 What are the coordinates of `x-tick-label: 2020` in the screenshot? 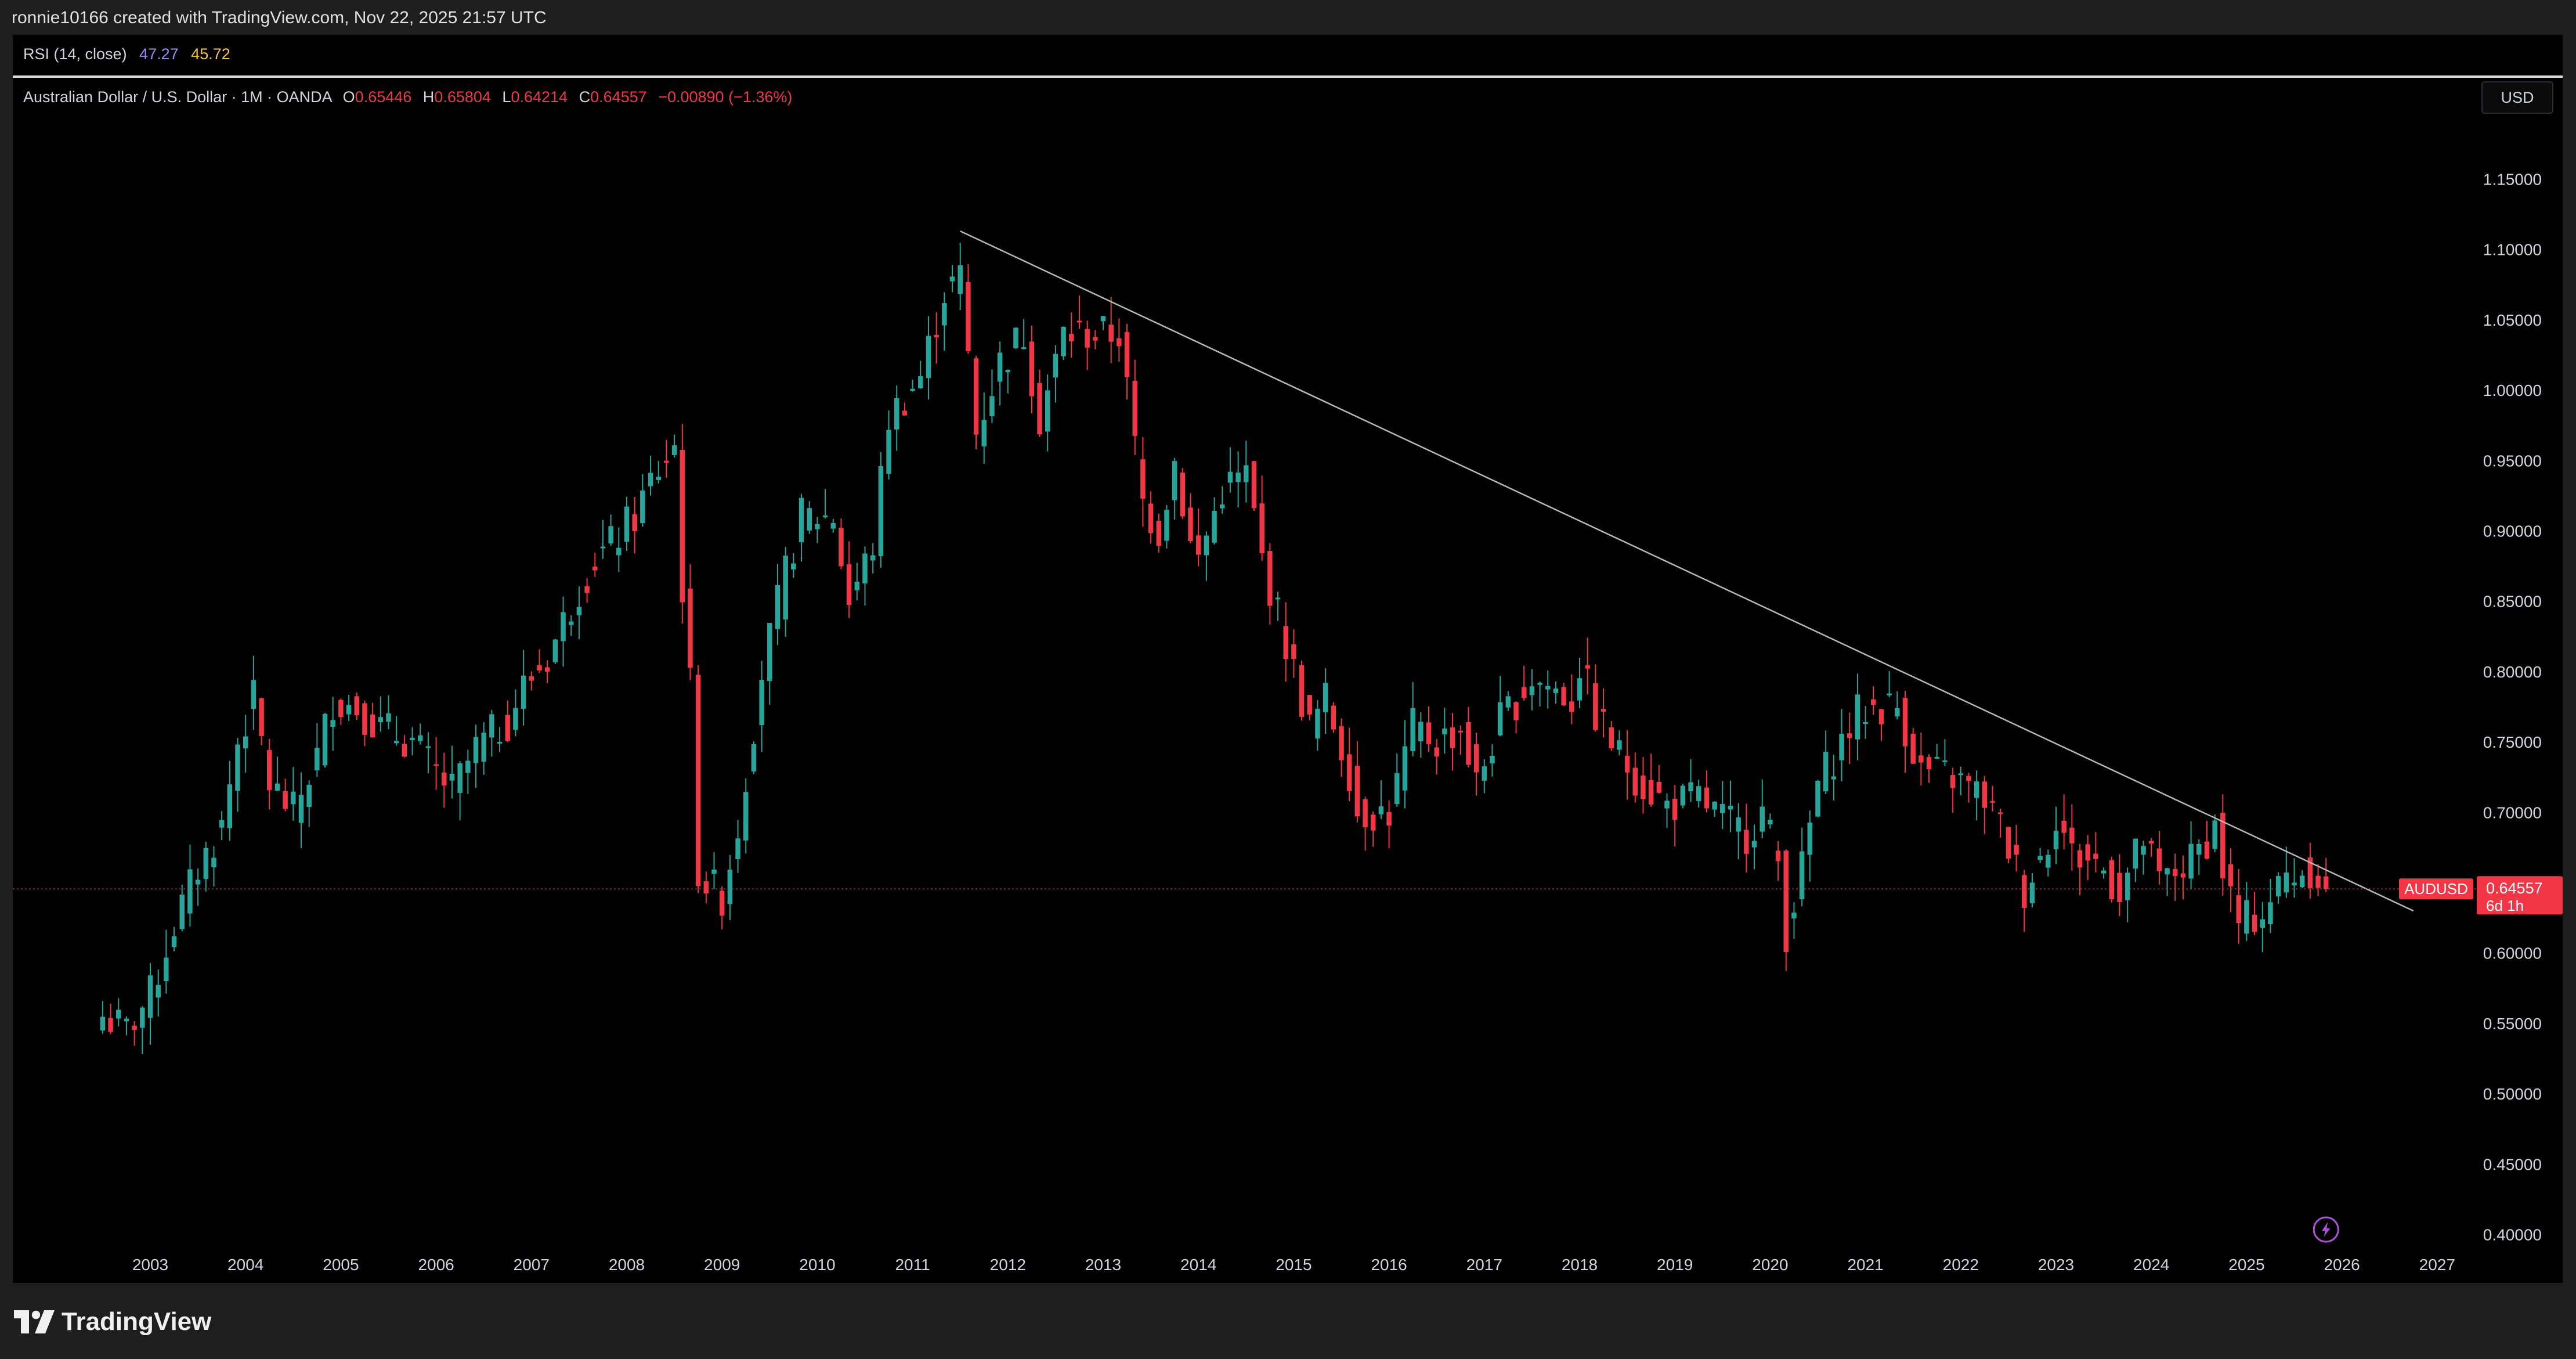 It's located at (1770, 1265).